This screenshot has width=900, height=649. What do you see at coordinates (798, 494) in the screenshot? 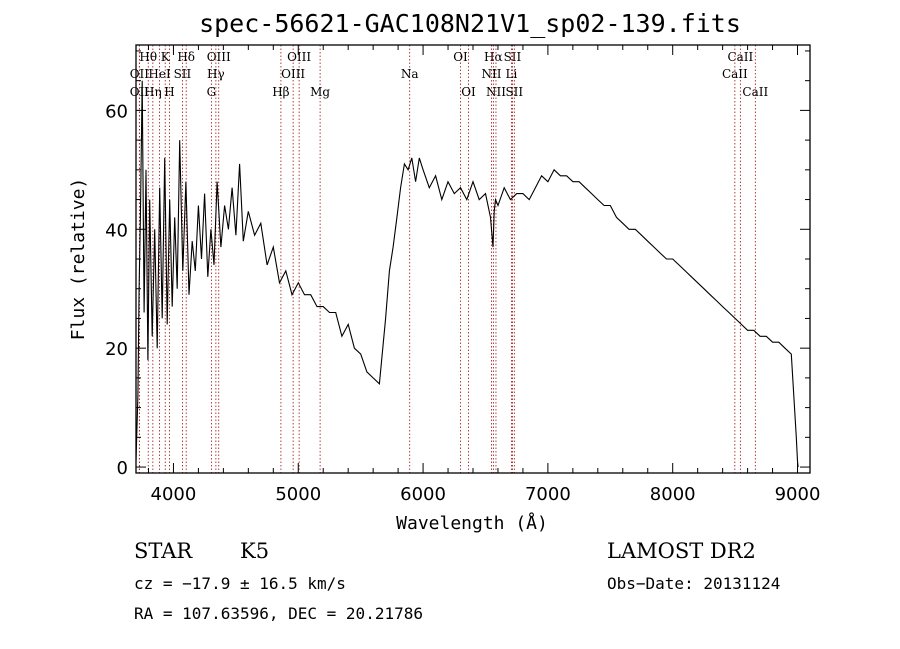
I see `x-tick-label: 9000` at bounding box center [798, 494].